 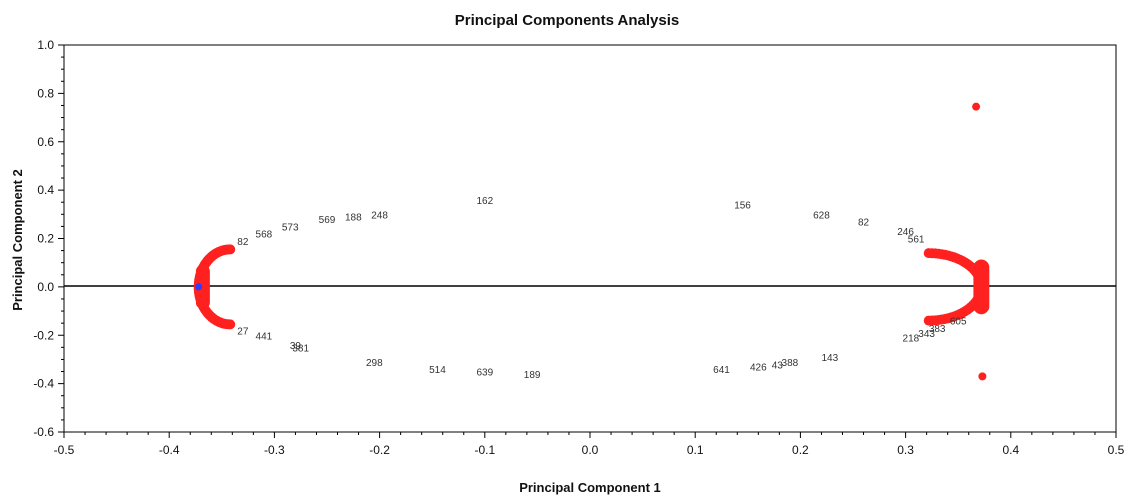 What do you see at coordinates (45, 93) in the screenshot?
I see `y-tick-label: 0.8` at bounding box center [45, 93].